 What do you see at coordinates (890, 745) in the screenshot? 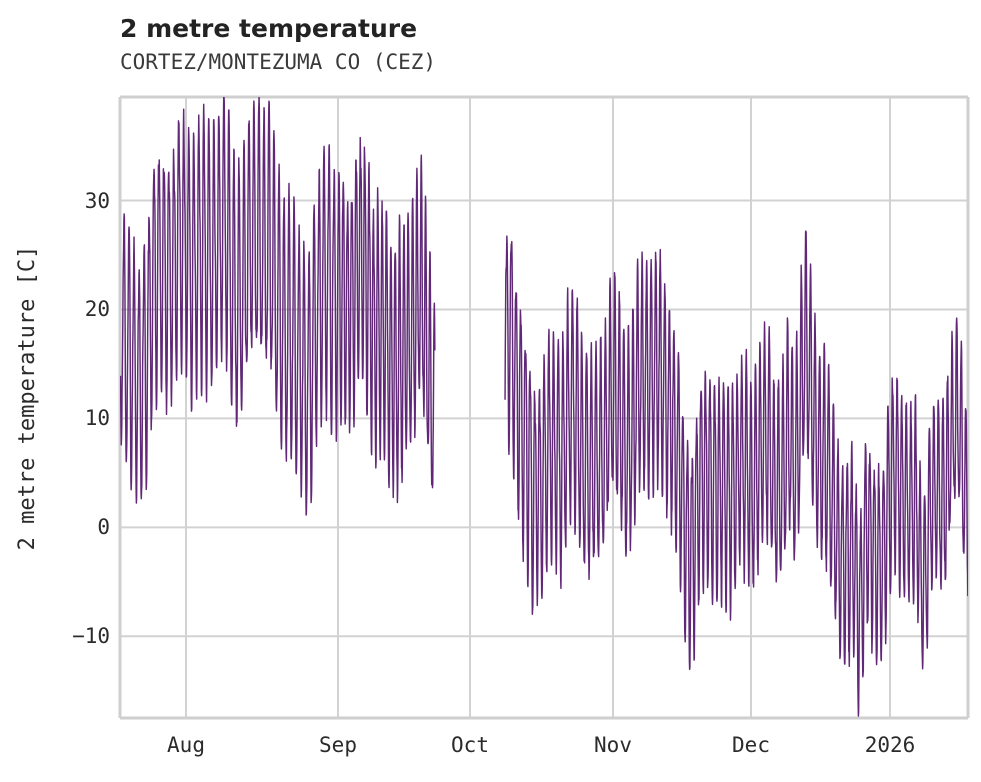
I see `x-tick-label: 2026` at bounding box center [890, 745].